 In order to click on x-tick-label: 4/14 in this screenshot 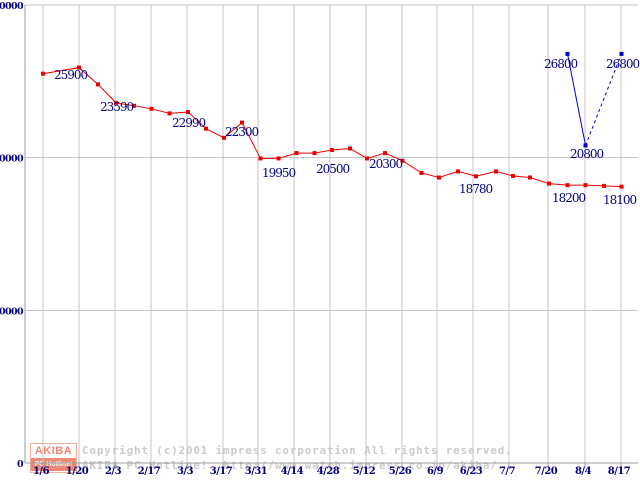, I will do `click(292, 471)`.